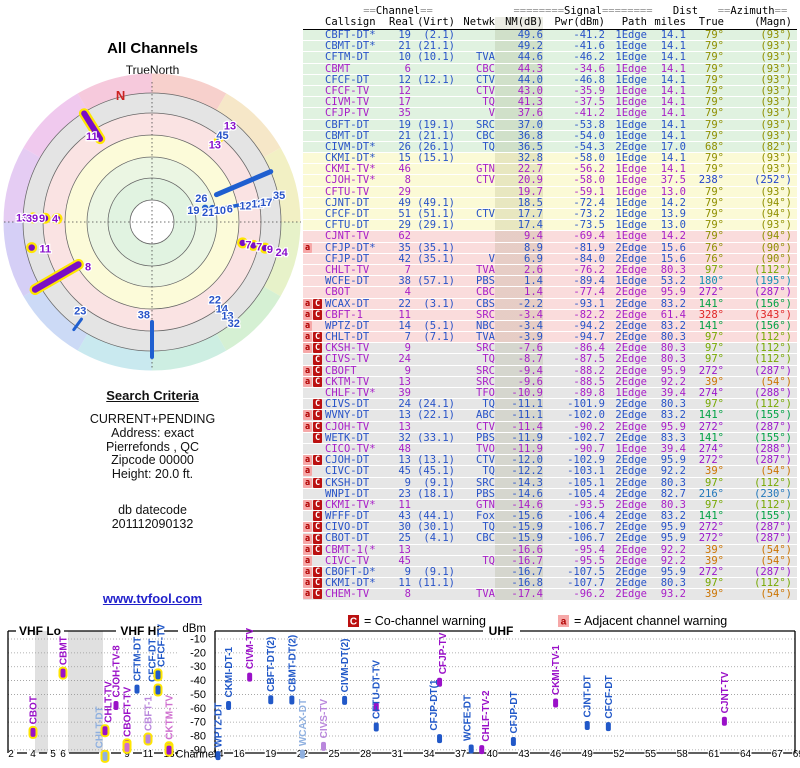 This screenshot has height=768, width=800. What do you see at coordinates (404, 124) in the screenshot?
I see `cell-real: 19` at bounding box center [404, 124].